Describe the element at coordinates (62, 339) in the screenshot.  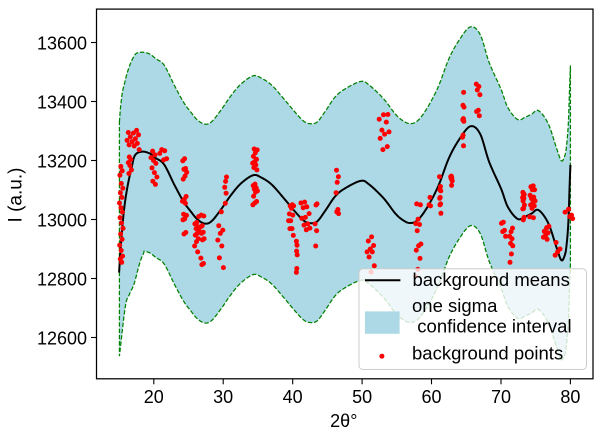
I see `svg-text: 12600` at that location.